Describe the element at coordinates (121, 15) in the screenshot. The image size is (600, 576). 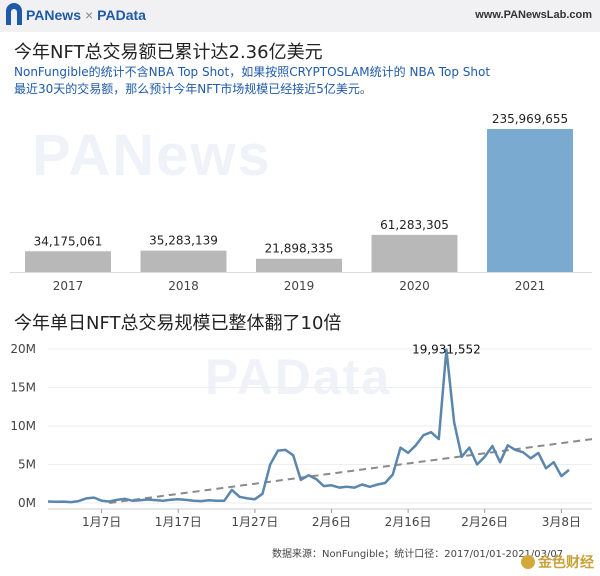
I see `brand-padata: PAData` at that location.